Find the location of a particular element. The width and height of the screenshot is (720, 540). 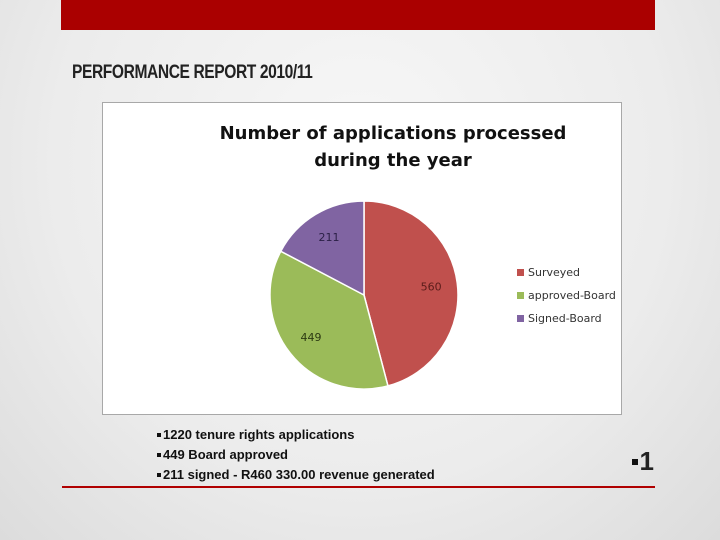

legend-item-approved-board: approved-Board is located at coordinates (566, 295).